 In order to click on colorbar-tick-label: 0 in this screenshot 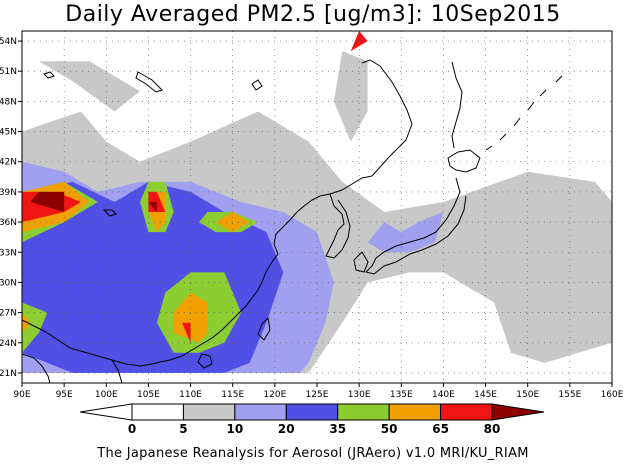, I will do `click(132, 429)`.